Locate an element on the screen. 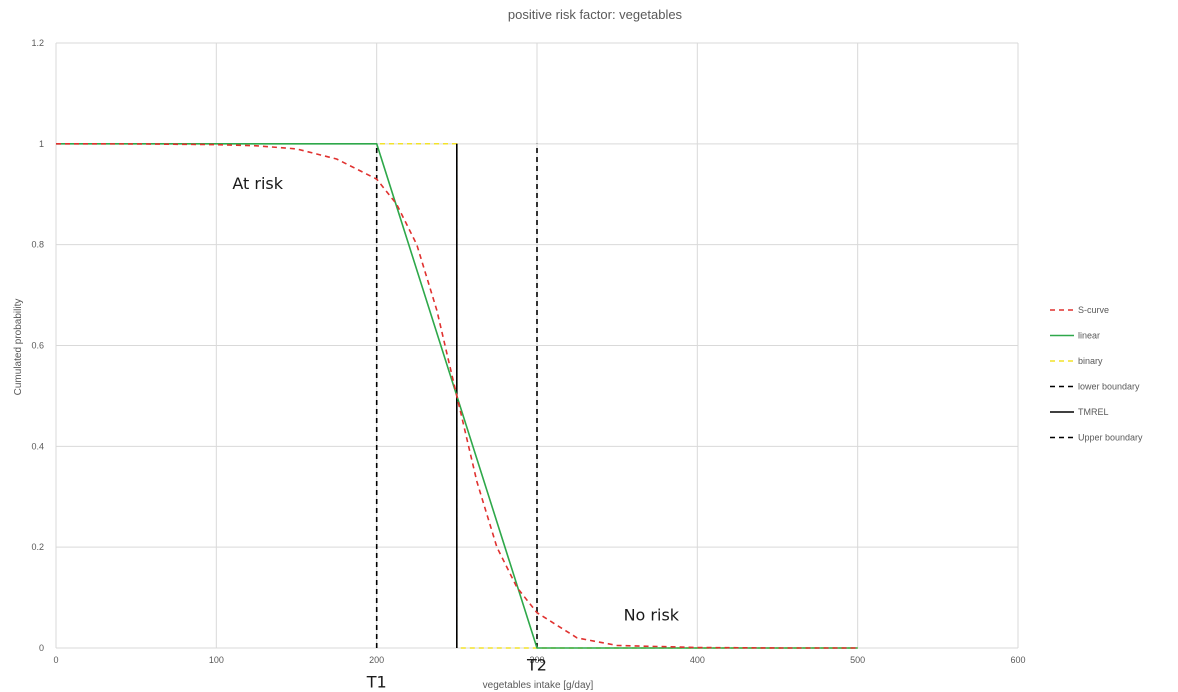  y-tick-label: 0 is located at coordinates (41, 648).